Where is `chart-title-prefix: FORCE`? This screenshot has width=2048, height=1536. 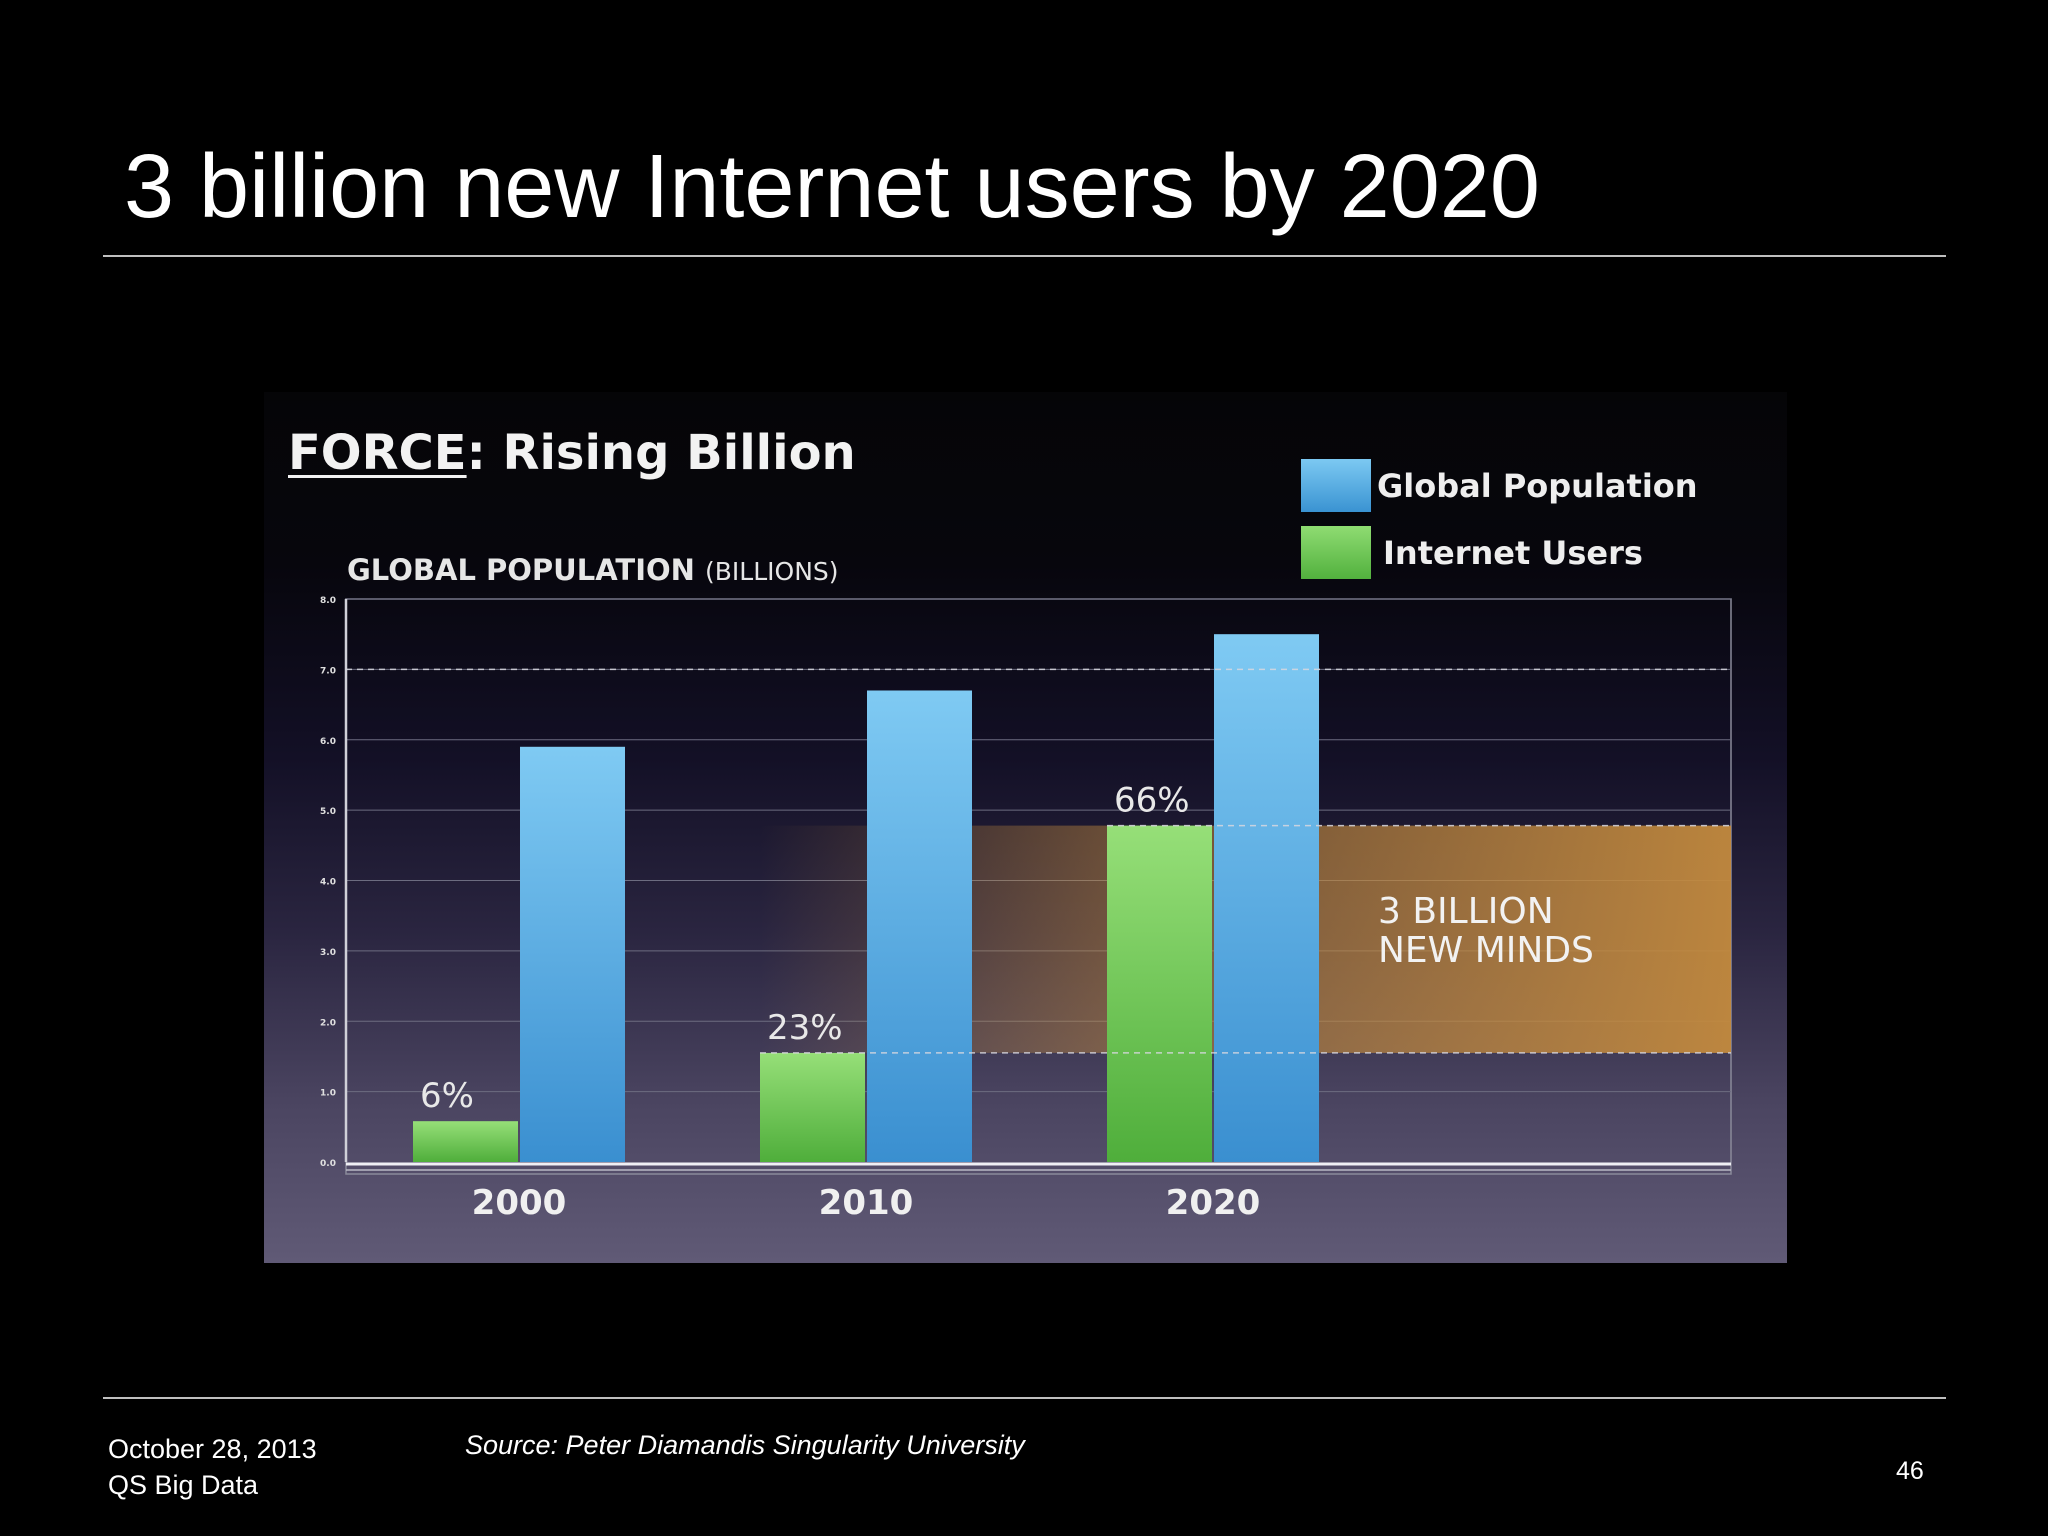 chart-title-prefix: FORCE is located at coordinates (377, 453).